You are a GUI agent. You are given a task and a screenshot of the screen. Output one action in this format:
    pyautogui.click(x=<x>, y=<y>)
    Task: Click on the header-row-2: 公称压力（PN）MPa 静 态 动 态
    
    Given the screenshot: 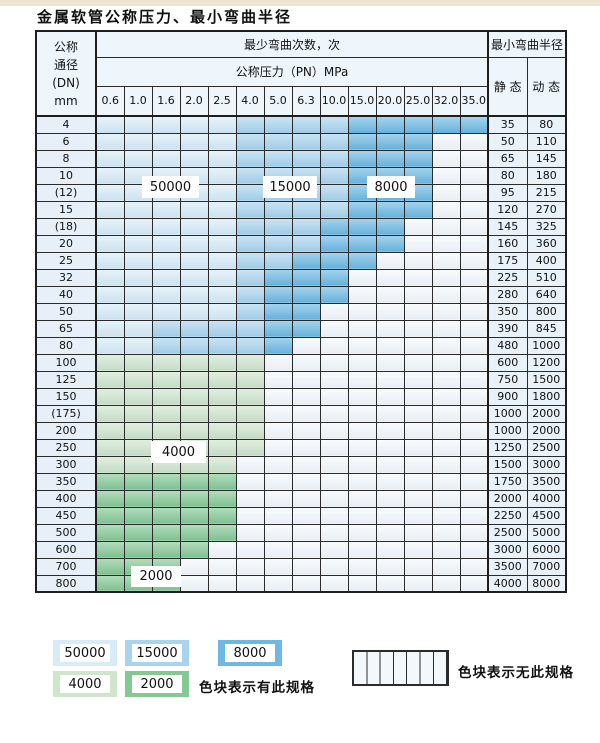 What is the action you would take?
    pyautogui.click(x=301, y=86)
    